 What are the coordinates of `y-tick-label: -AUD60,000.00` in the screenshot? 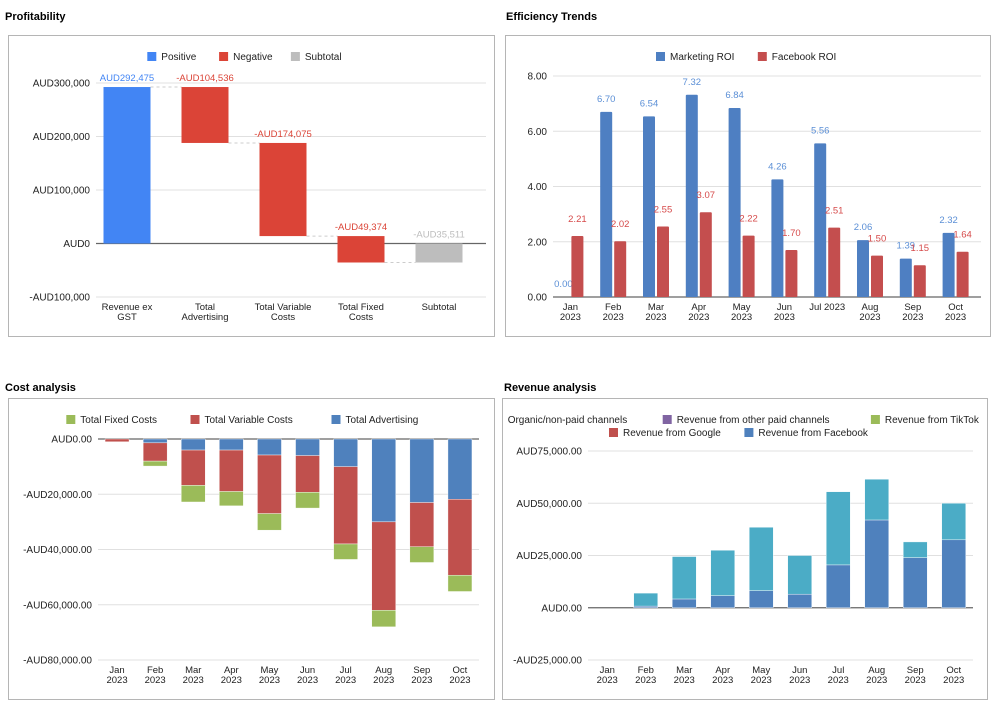 It's located at (57, 605).